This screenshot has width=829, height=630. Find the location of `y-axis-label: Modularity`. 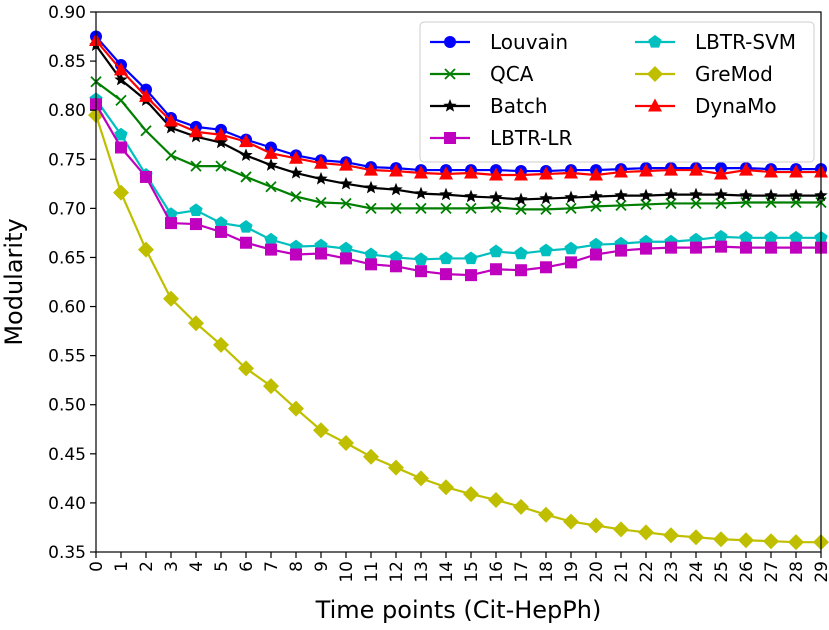

y-axis-label: Modularity is located at coordinates (14, 281).